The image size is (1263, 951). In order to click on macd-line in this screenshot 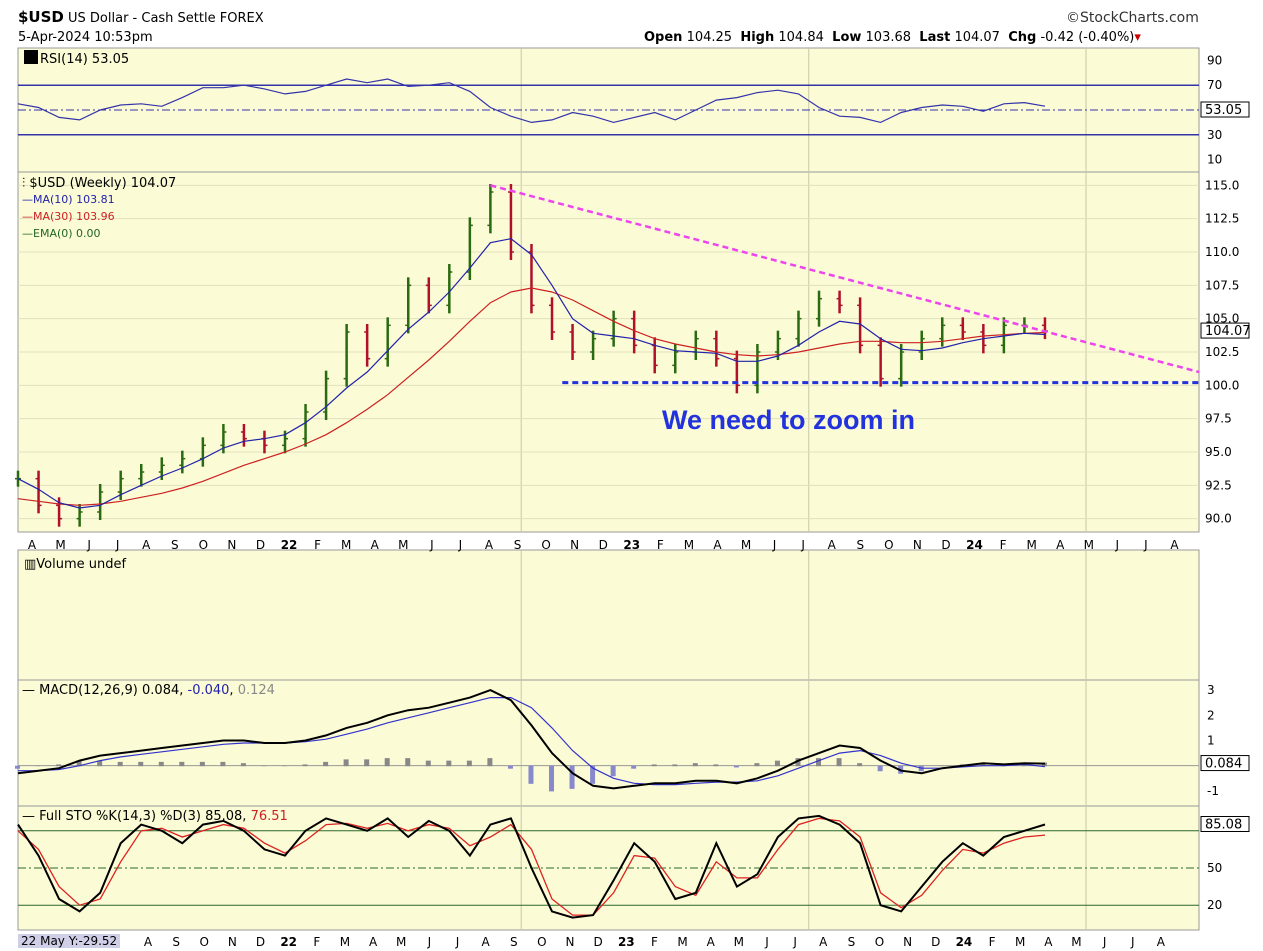, I will do `click(531, 739)`.